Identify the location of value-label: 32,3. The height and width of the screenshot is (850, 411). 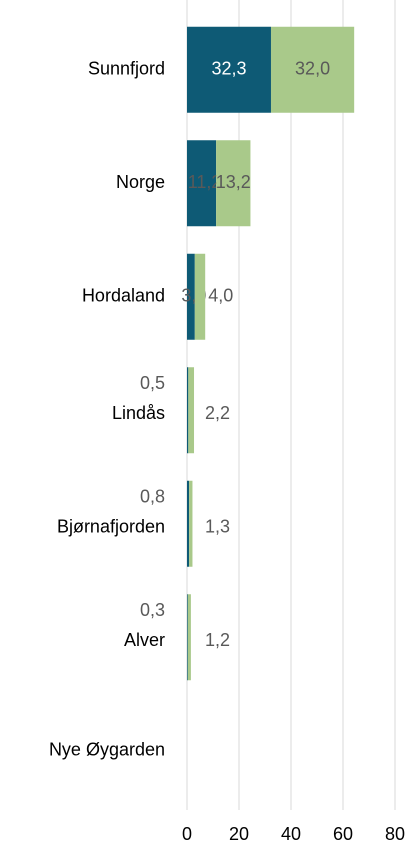
(228, 69).